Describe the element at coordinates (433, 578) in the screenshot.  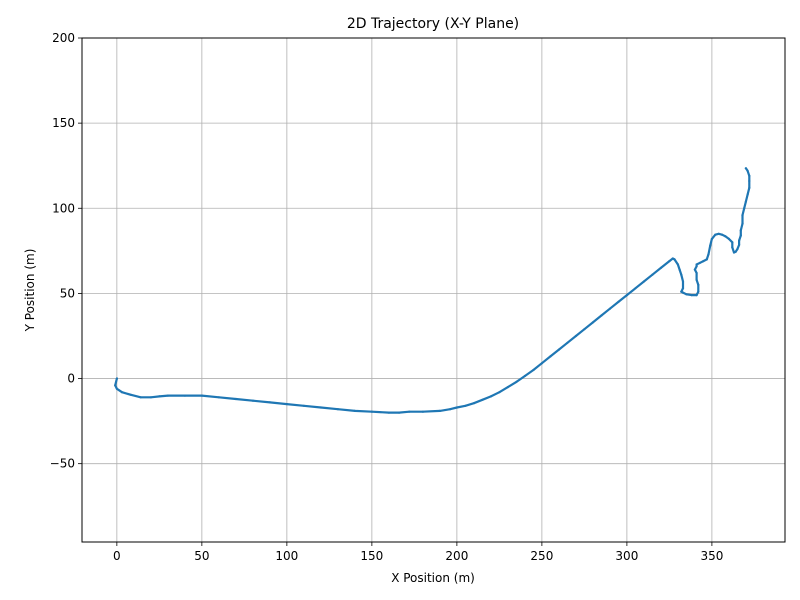
I see `x-axis-label: X Position (m)` at that location.